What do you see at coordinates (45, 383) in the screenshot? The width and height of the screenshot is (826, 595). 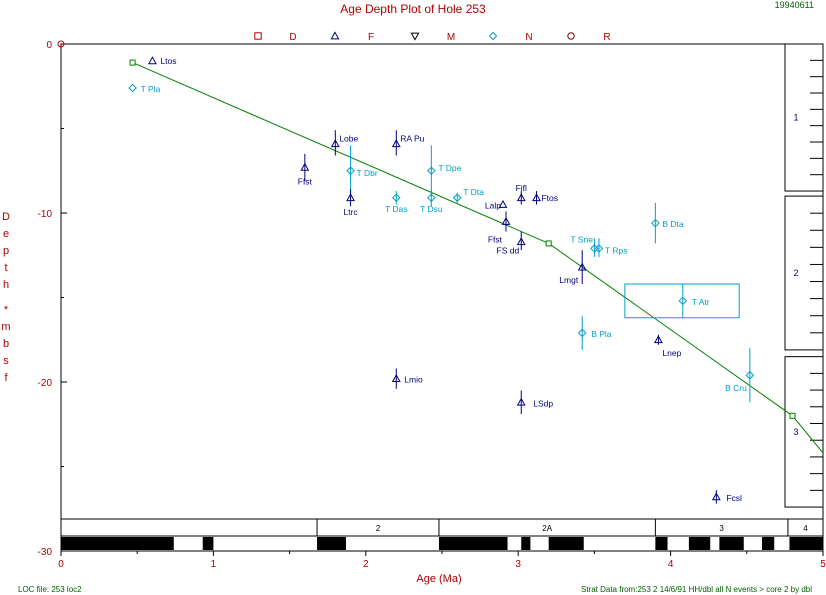 I see `y-tick-label: -20` at bounding box center [45, 383].